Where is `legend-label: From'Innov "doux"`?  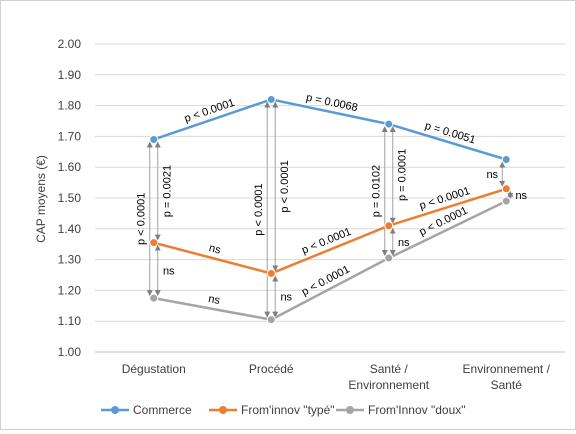
legend-label: From'Innov "doux" is located at coordinates (417, 410).